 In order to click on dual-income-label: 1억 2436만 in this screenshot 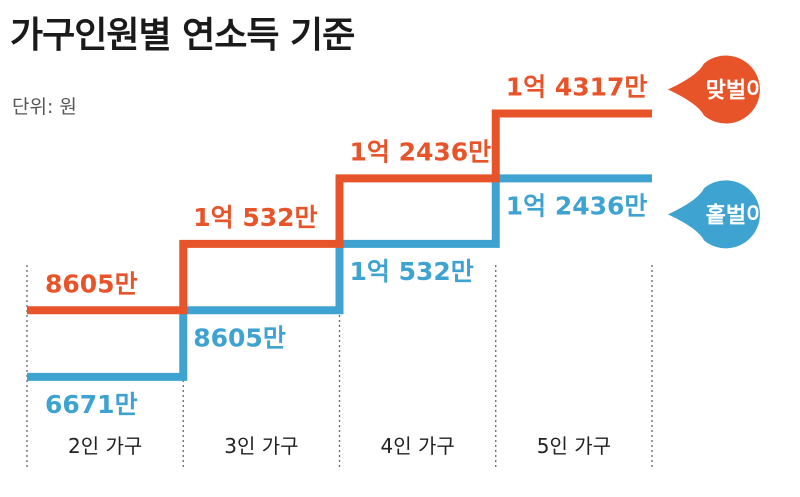, I will do `click(421, 151)`.